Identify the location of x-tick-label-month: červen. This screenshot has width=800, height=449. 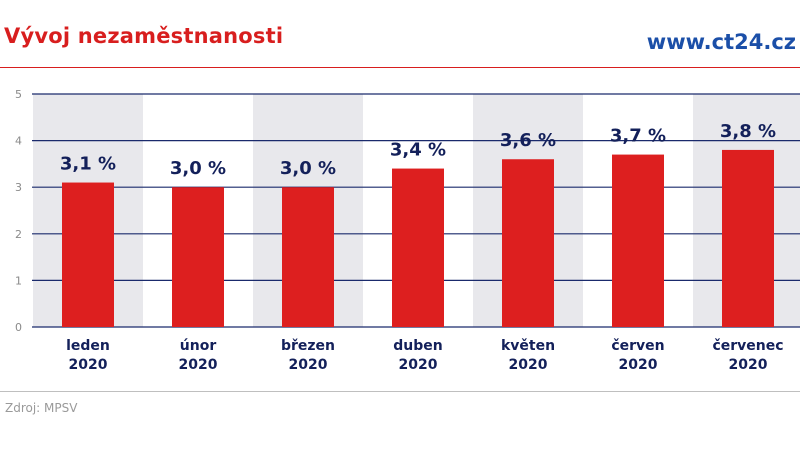
(637, 346).